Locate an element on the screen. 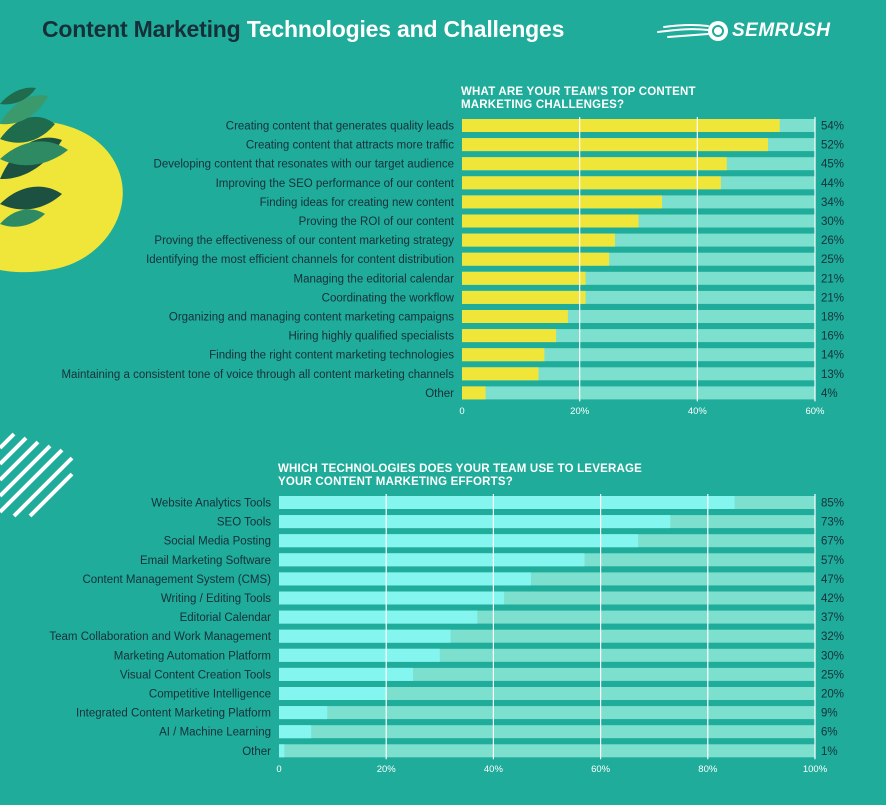 The image size is (886, 805). technologies-category-label: Visual Content Creation Tools is located at coordinates (195, 675).